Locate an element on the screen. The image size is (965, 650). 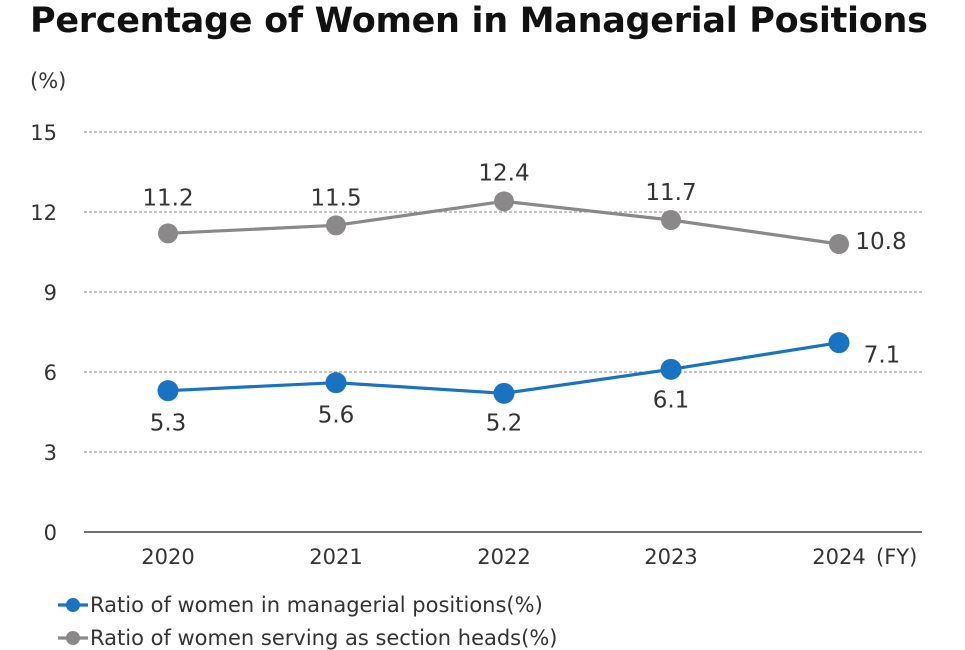
data-label: 5.3 is located at coordinates (168, 424).